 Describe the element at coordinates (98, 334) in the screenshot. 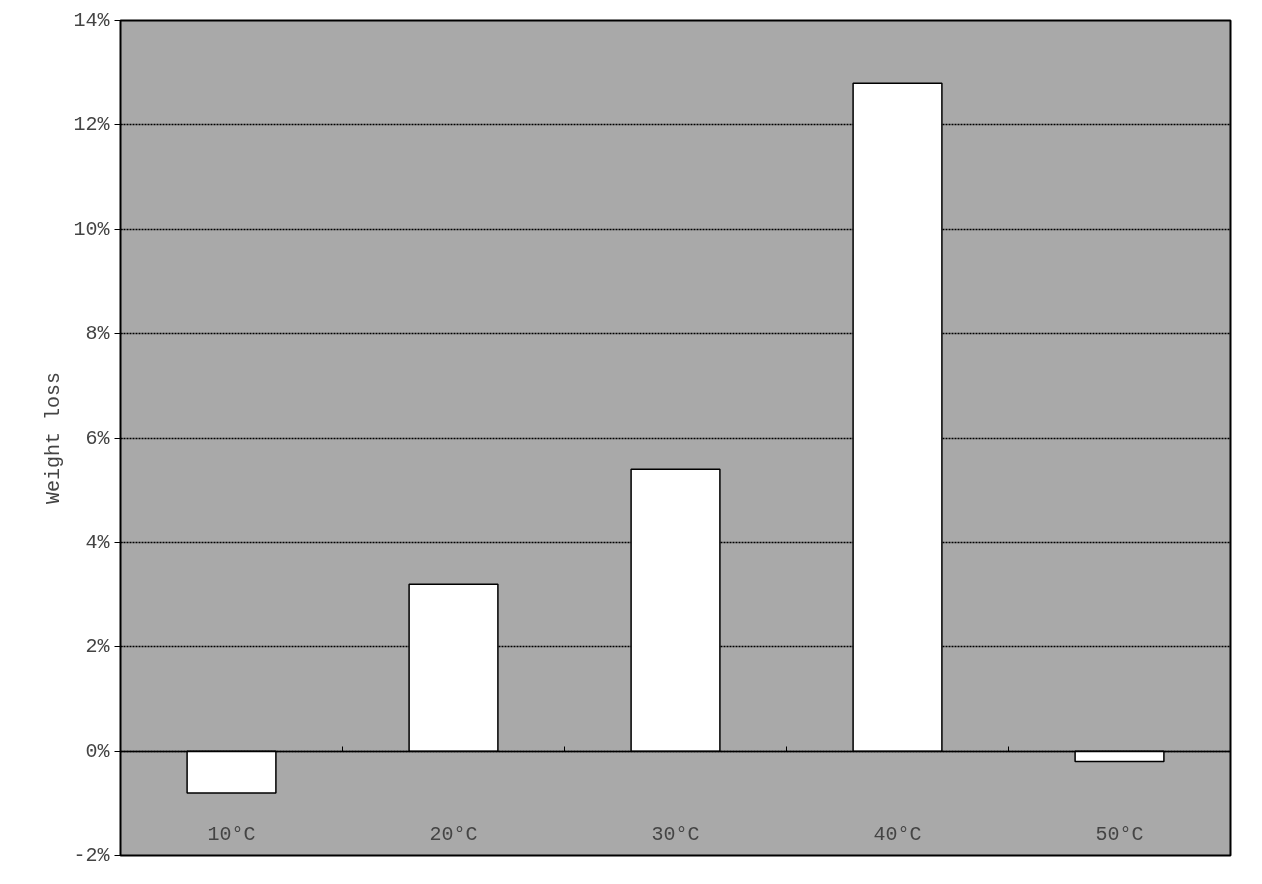

I see `y-tick-label: 8%` at that location.